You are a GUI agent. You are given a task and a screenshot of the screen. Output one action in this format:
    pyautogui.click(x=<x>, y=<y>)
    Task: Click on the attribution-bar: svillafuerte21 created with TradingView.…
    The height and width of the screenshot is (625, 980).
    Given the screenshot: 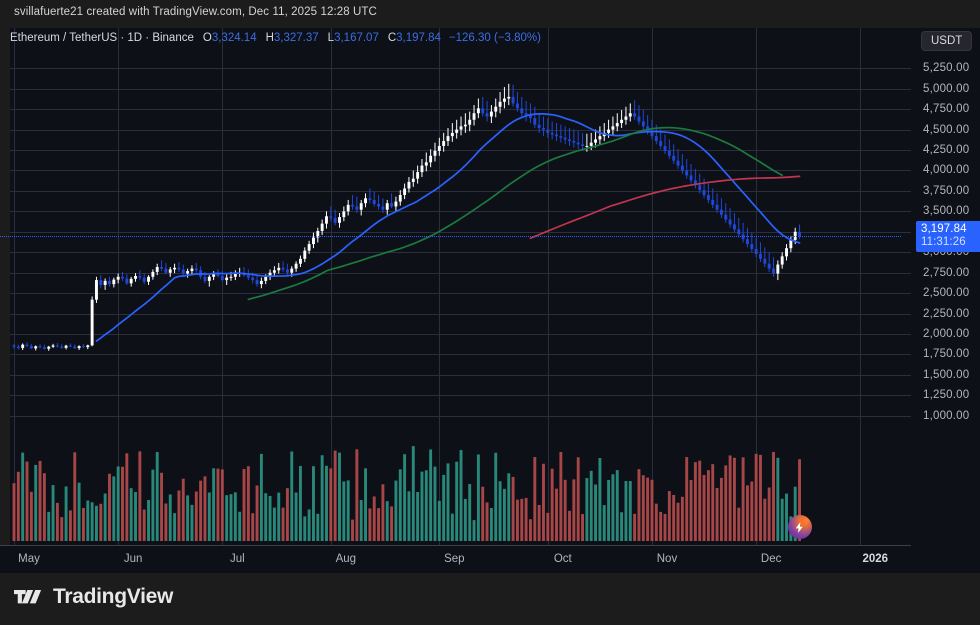 What is the action you would take?
    pyautogui.click(x=490, y=14)
    